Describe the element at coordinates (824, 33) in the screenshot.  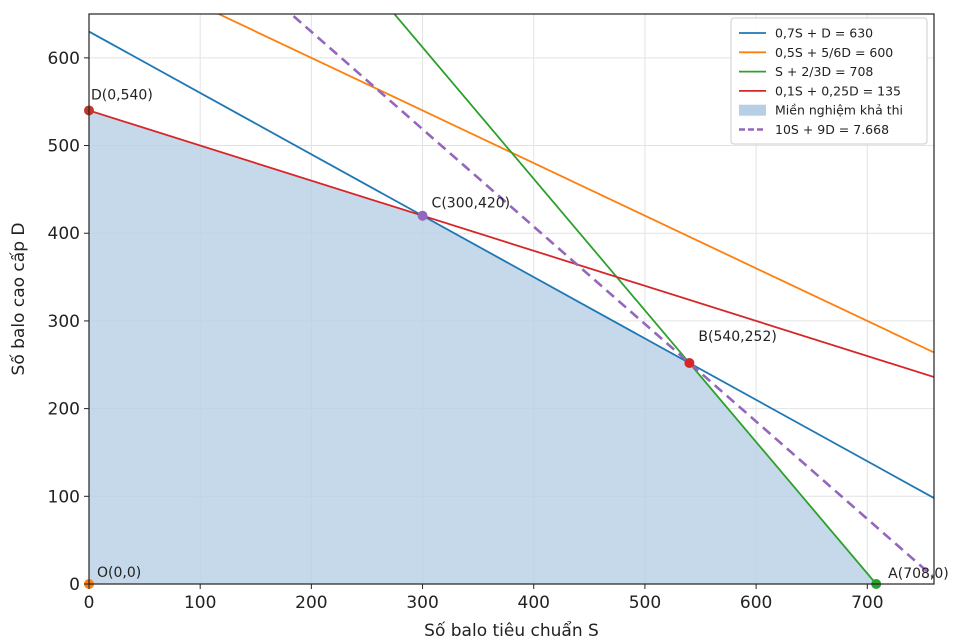
I see `legend-label: 0,7S + D = 630` at that location.